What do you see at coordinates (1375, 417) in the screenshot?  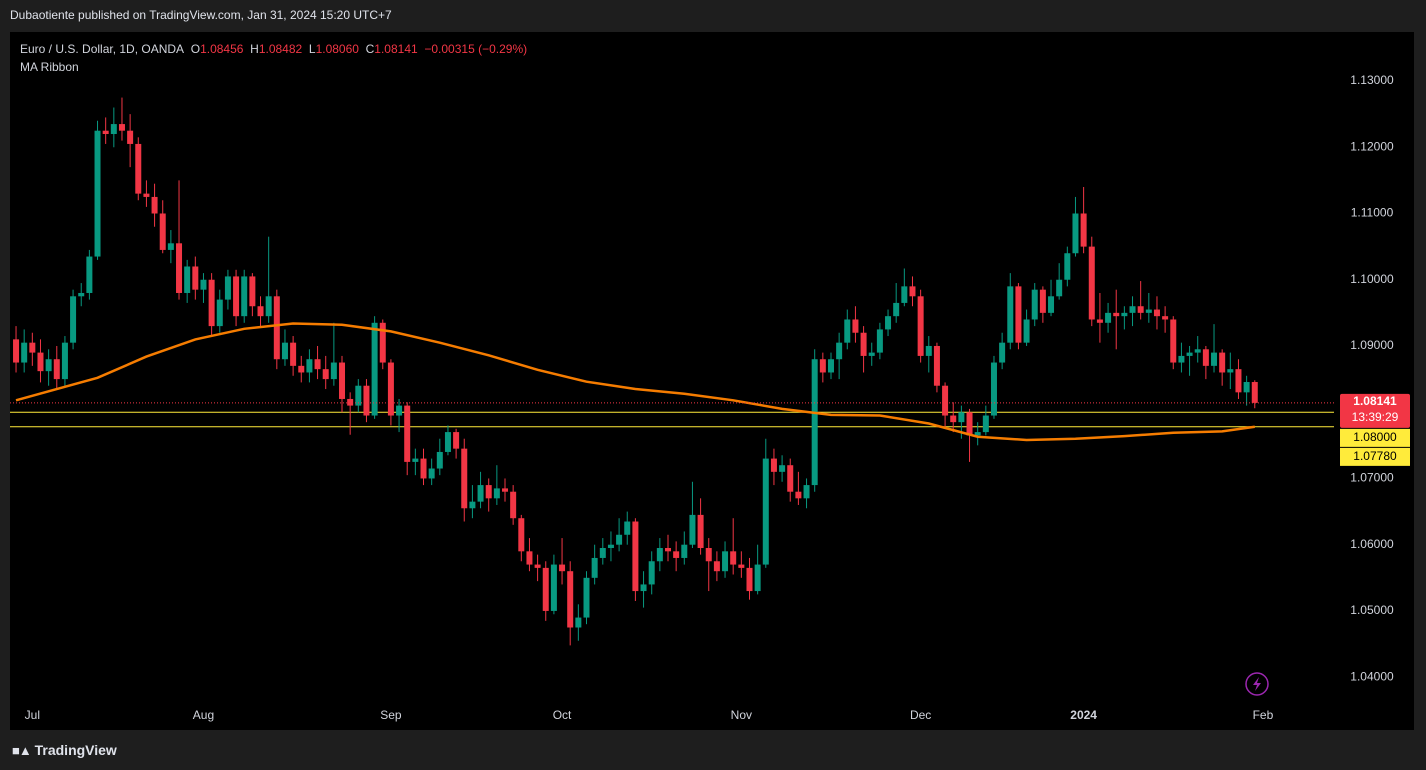 I see `countdown: 13:39:29` at bounding box center [1375, 417].